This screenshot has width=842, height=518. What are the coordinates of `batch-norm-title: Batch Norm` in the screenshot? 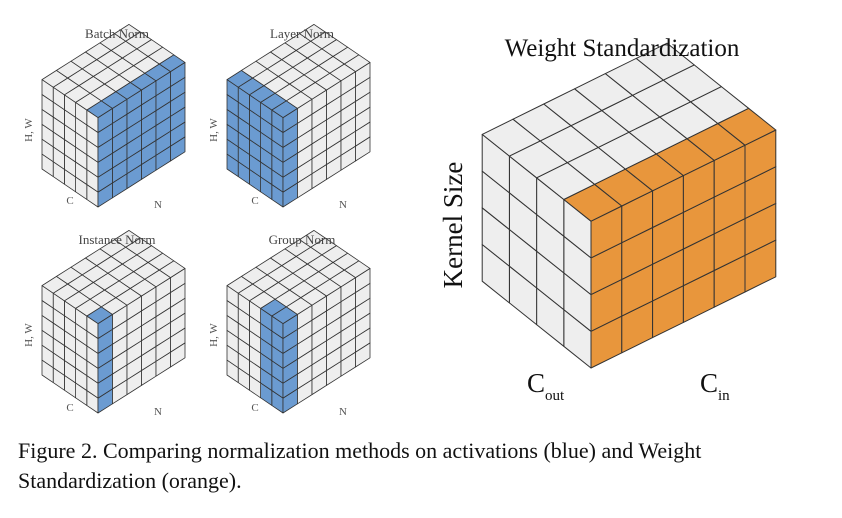 It's located at (117, 33).